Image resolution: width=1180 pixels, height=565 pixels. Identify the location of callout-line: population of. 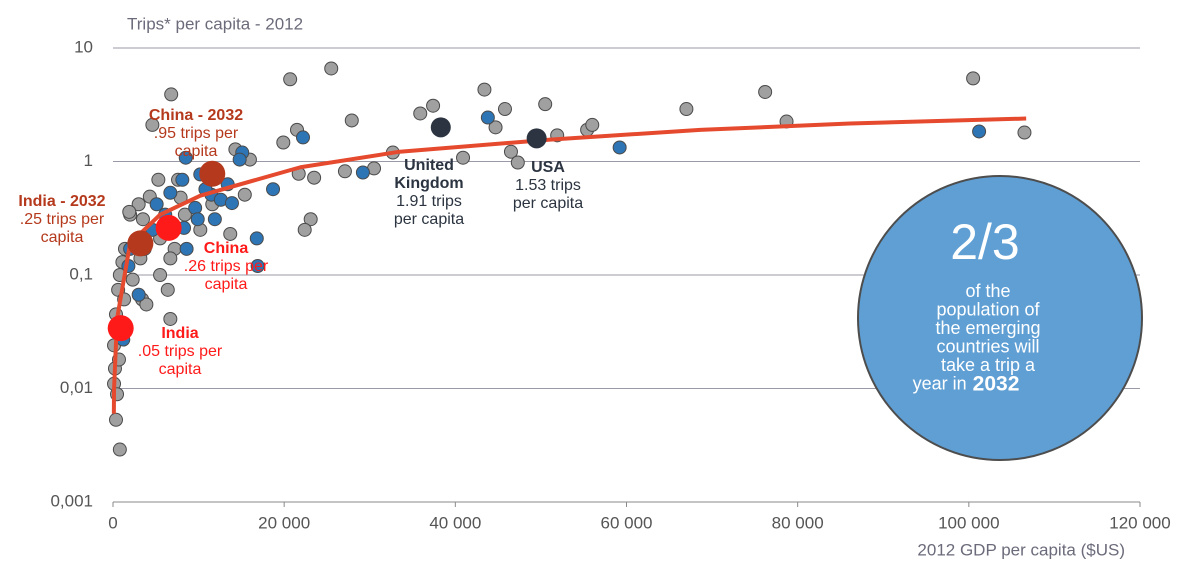
(988, 309).